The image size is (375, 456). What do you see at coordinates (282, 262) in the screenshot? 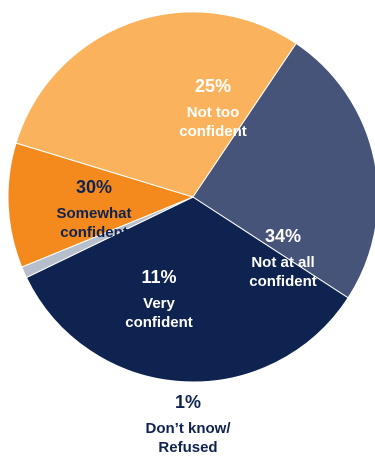
I see `slice-category-label: Not at all` at bounding box center [282, 262].